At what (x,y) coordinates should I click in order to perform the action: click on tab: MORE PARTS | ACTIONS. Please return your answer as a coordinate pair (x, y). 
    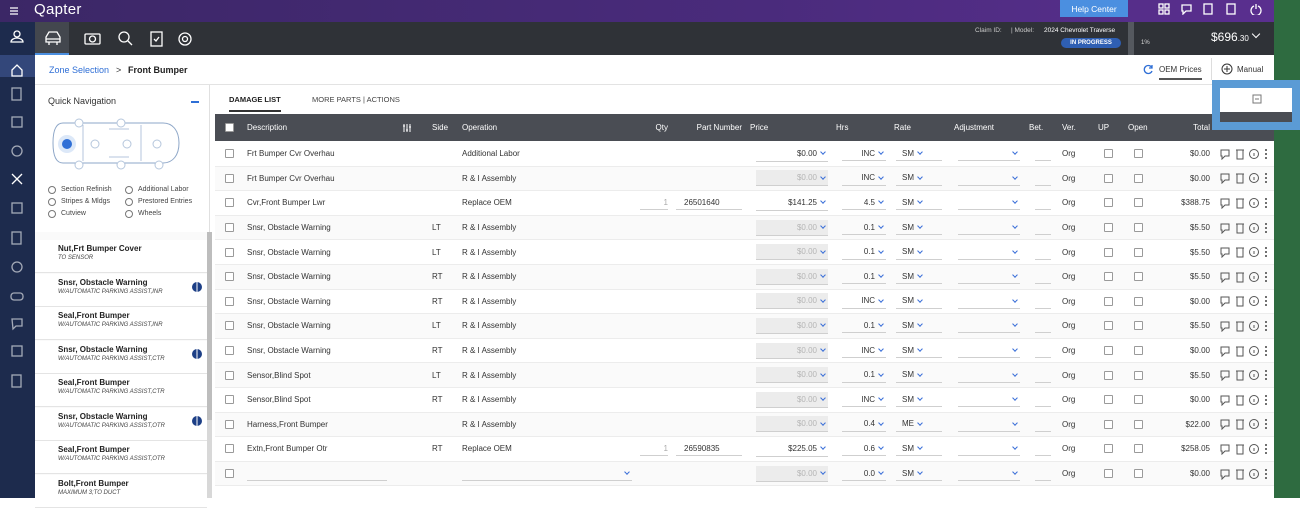
    Looking at the image, I should click on (356, 99).